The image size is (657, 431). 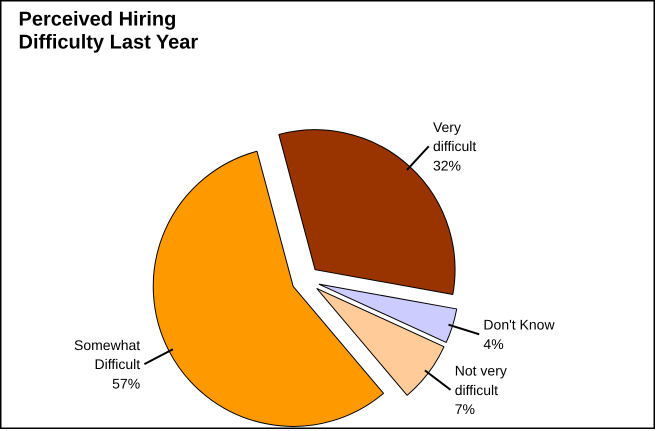 What do you see at coordinates (454, 136) in the screenshot?
I see `slice-label: Very difficult` at bounding box center [454, 136].